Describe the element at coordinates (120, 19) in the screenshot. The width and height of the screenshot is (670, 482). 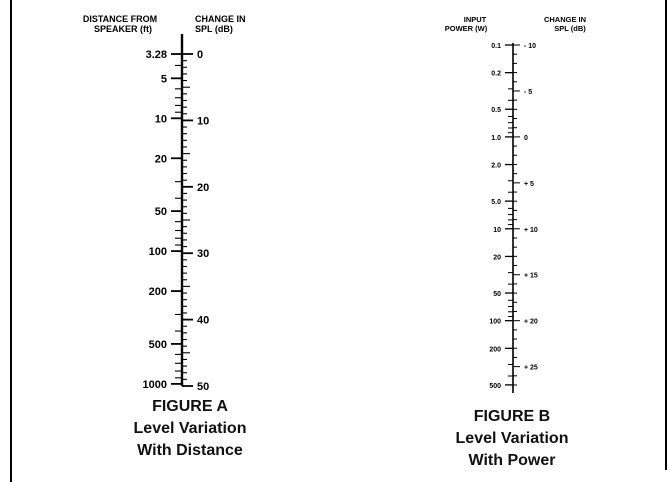
I see `figure-a-left-header-line1: DISTANCE FROM` at that location.